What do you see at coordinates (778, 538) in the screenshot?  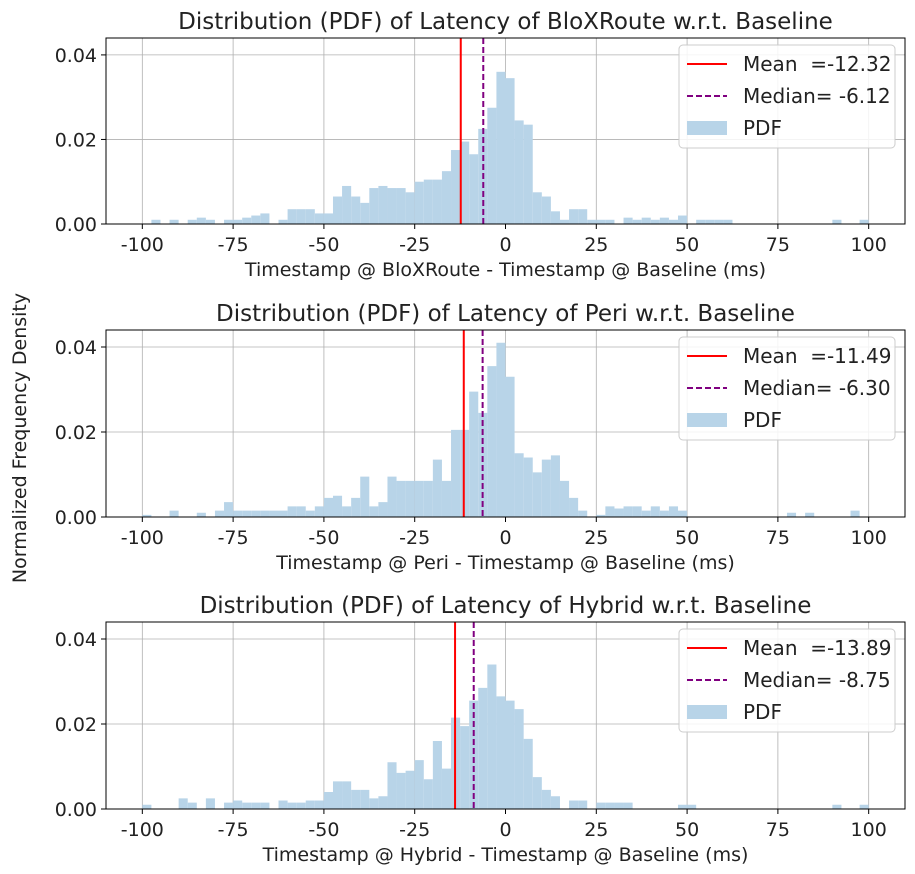 I see `x-tick-label: 75` at bounding box center [778, 538].